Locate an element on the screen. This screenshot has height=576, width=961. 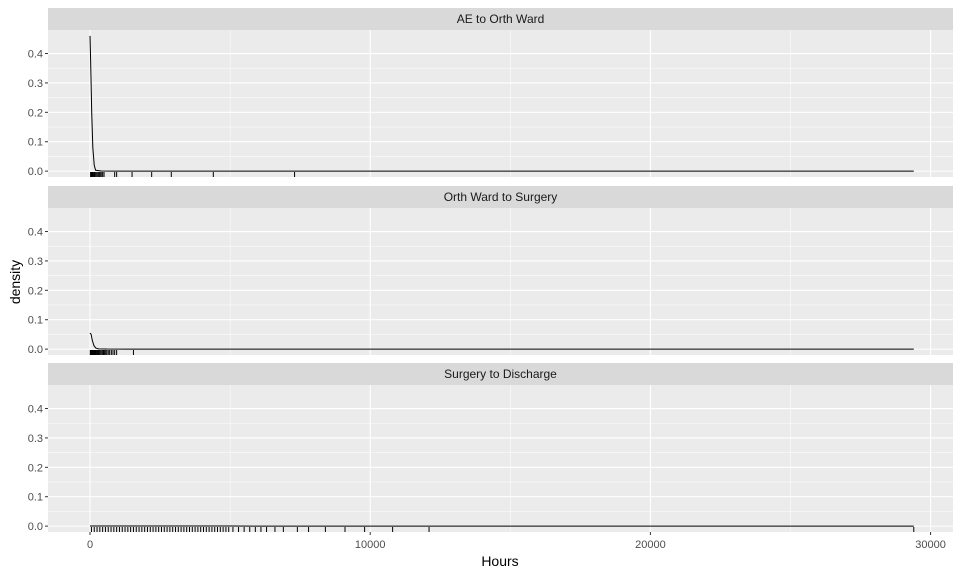
facet-strip-label: Orth Ward to Surgery is located at coordinates (501, 197).